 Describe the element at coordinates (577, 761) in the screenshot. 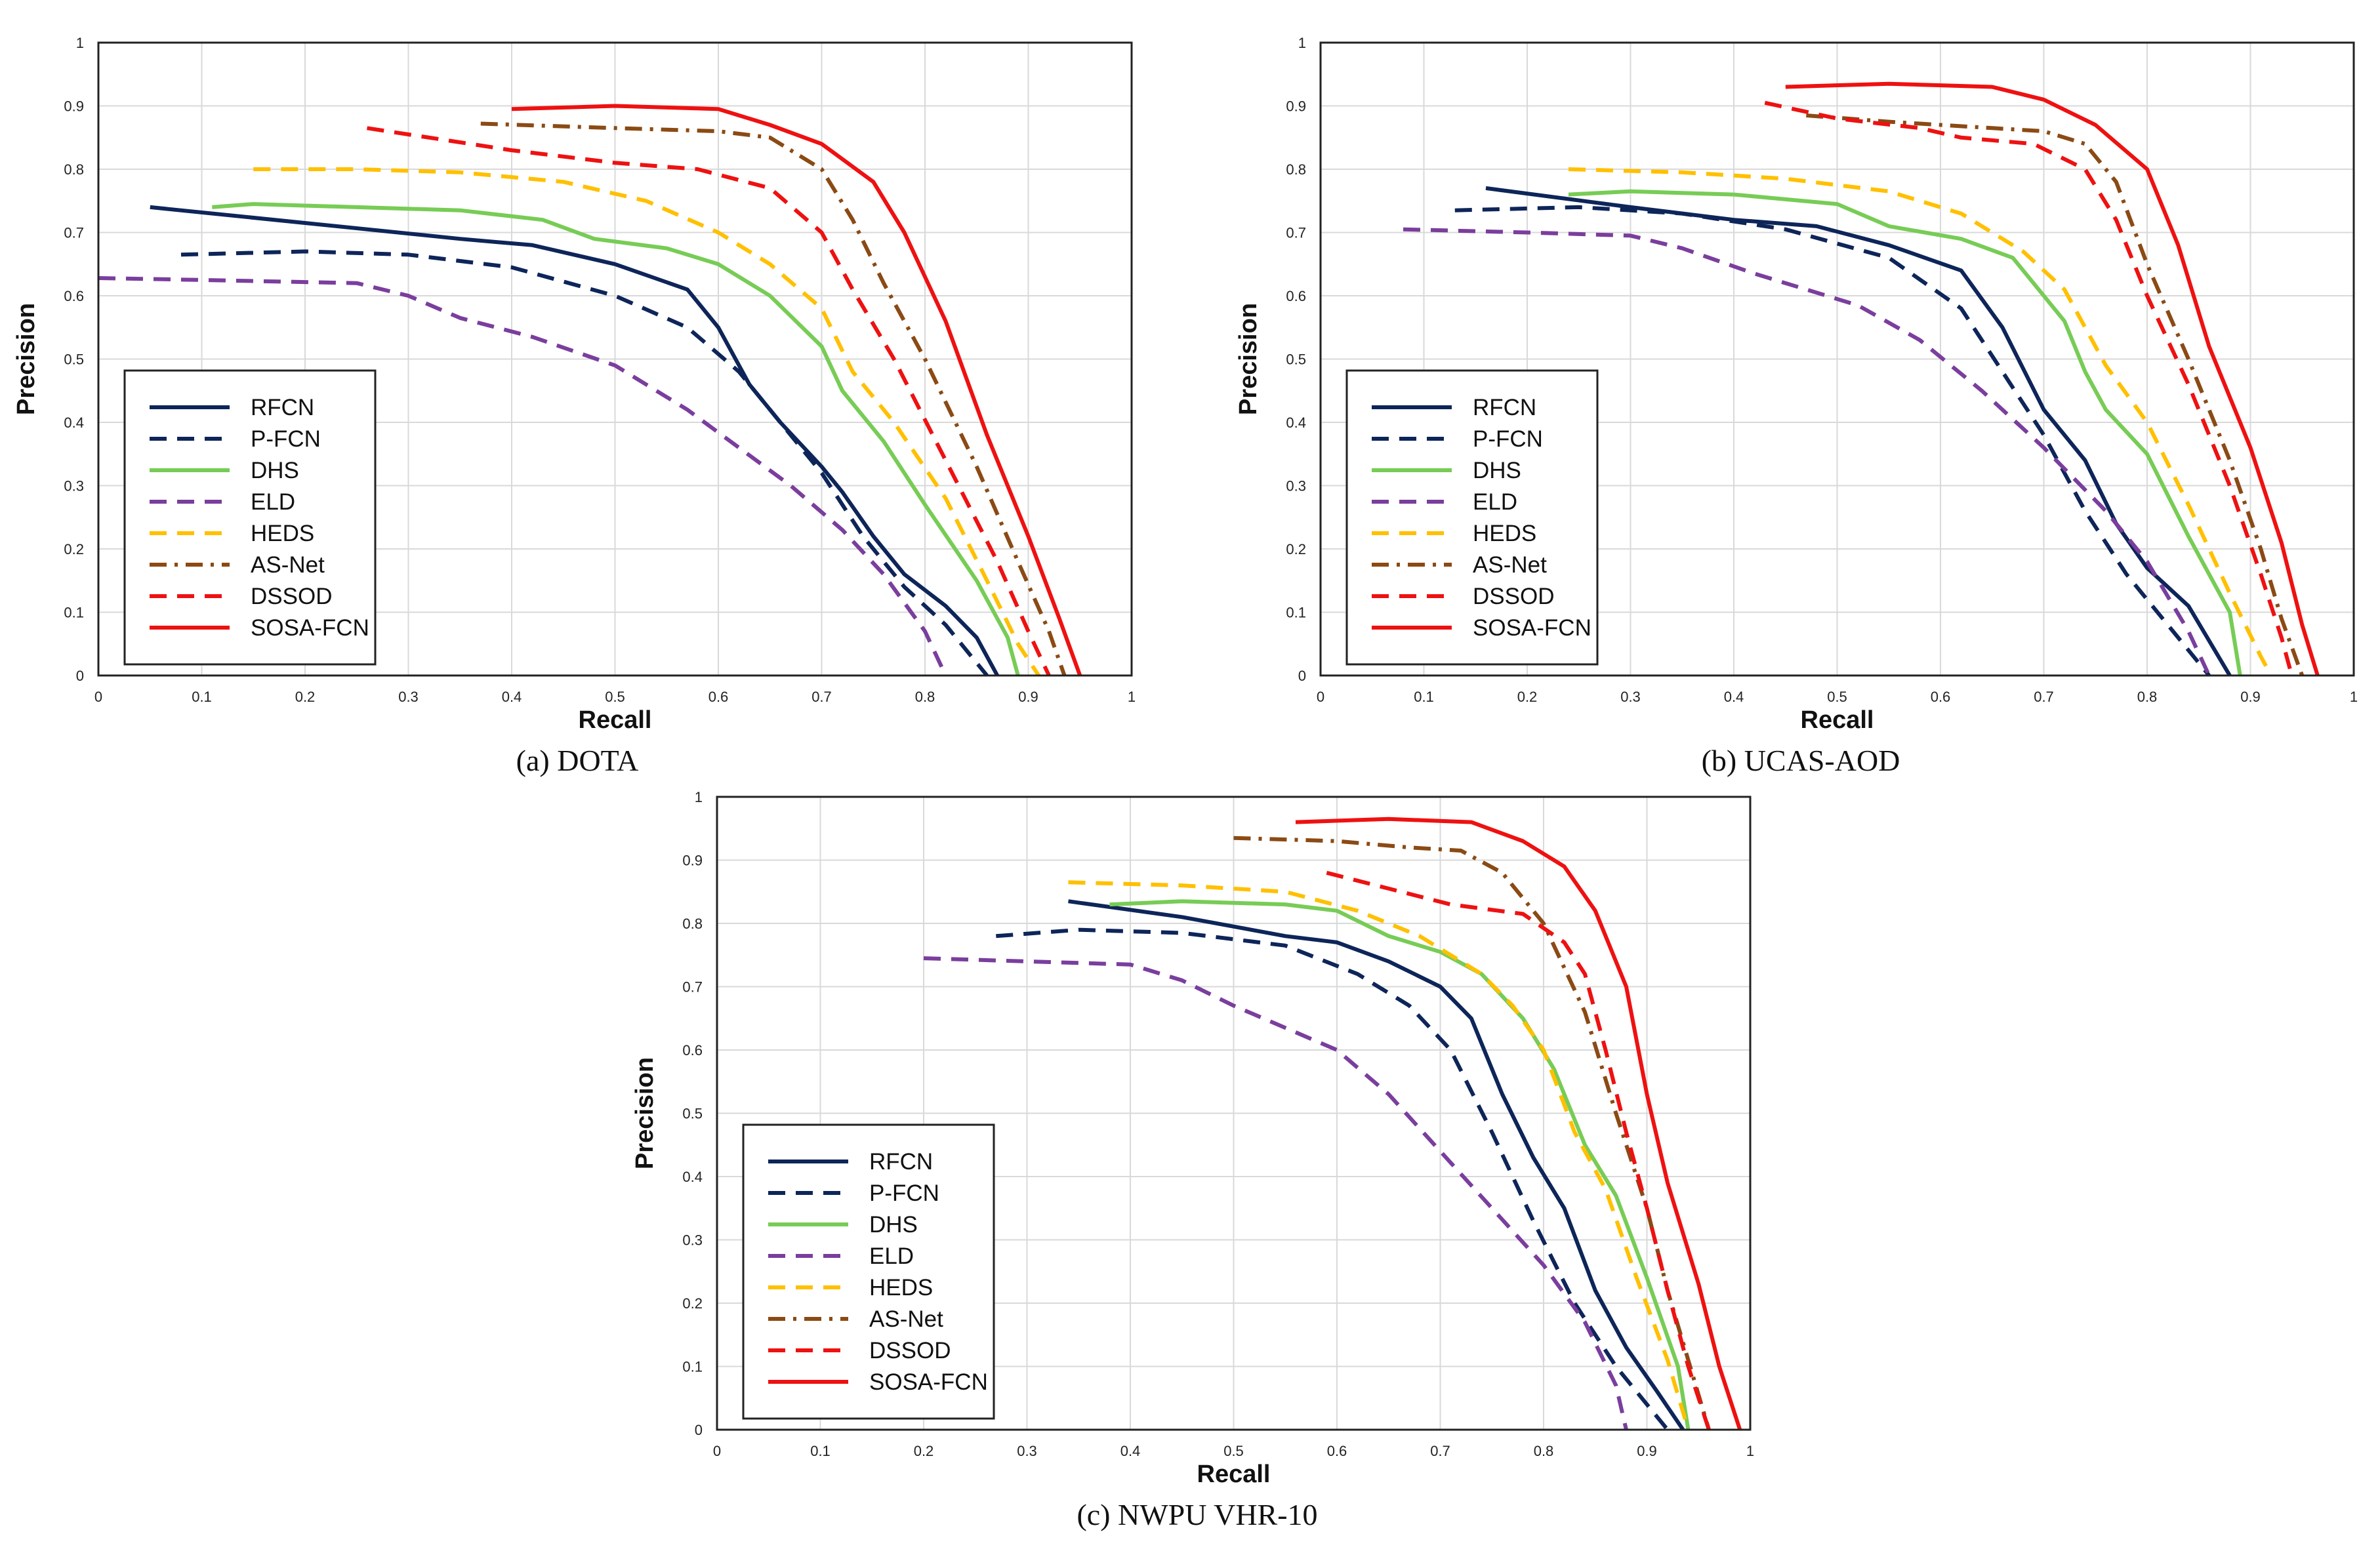

I see `chart-caption: (a) DOTA` at that location.